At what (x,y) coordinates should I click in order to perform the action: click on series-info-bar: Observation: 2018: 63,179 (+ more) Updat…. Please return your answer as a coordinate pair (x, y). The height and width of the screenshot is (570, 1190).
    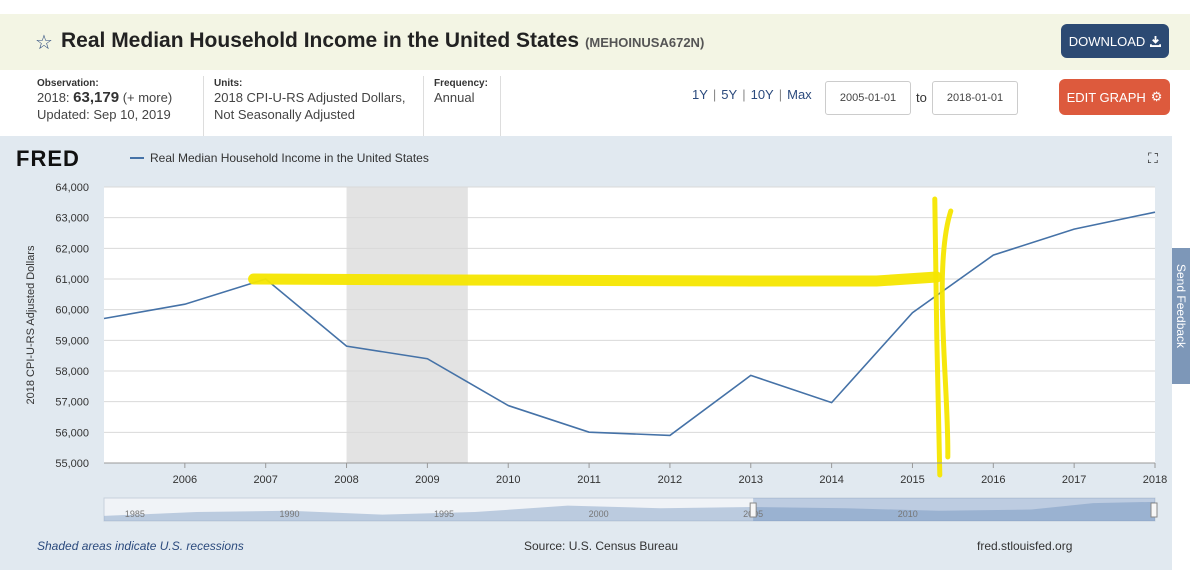
    Looking at the image, I should click on (595, 103).